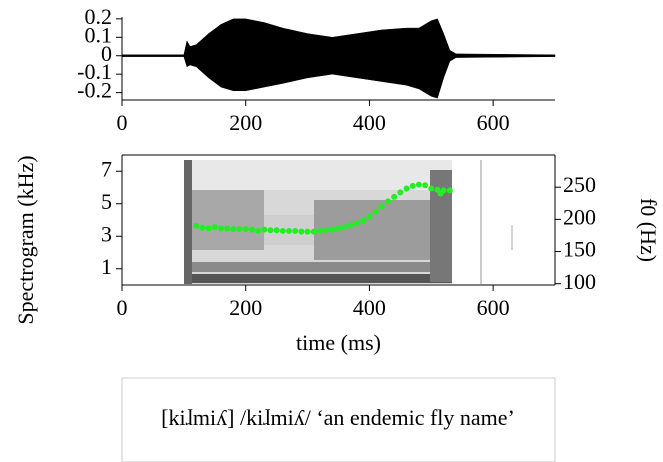  What do you see at coordinates (106, 201) in the screenshot?
I see `y-tick-label: 5` at bounding box center [106, 201].